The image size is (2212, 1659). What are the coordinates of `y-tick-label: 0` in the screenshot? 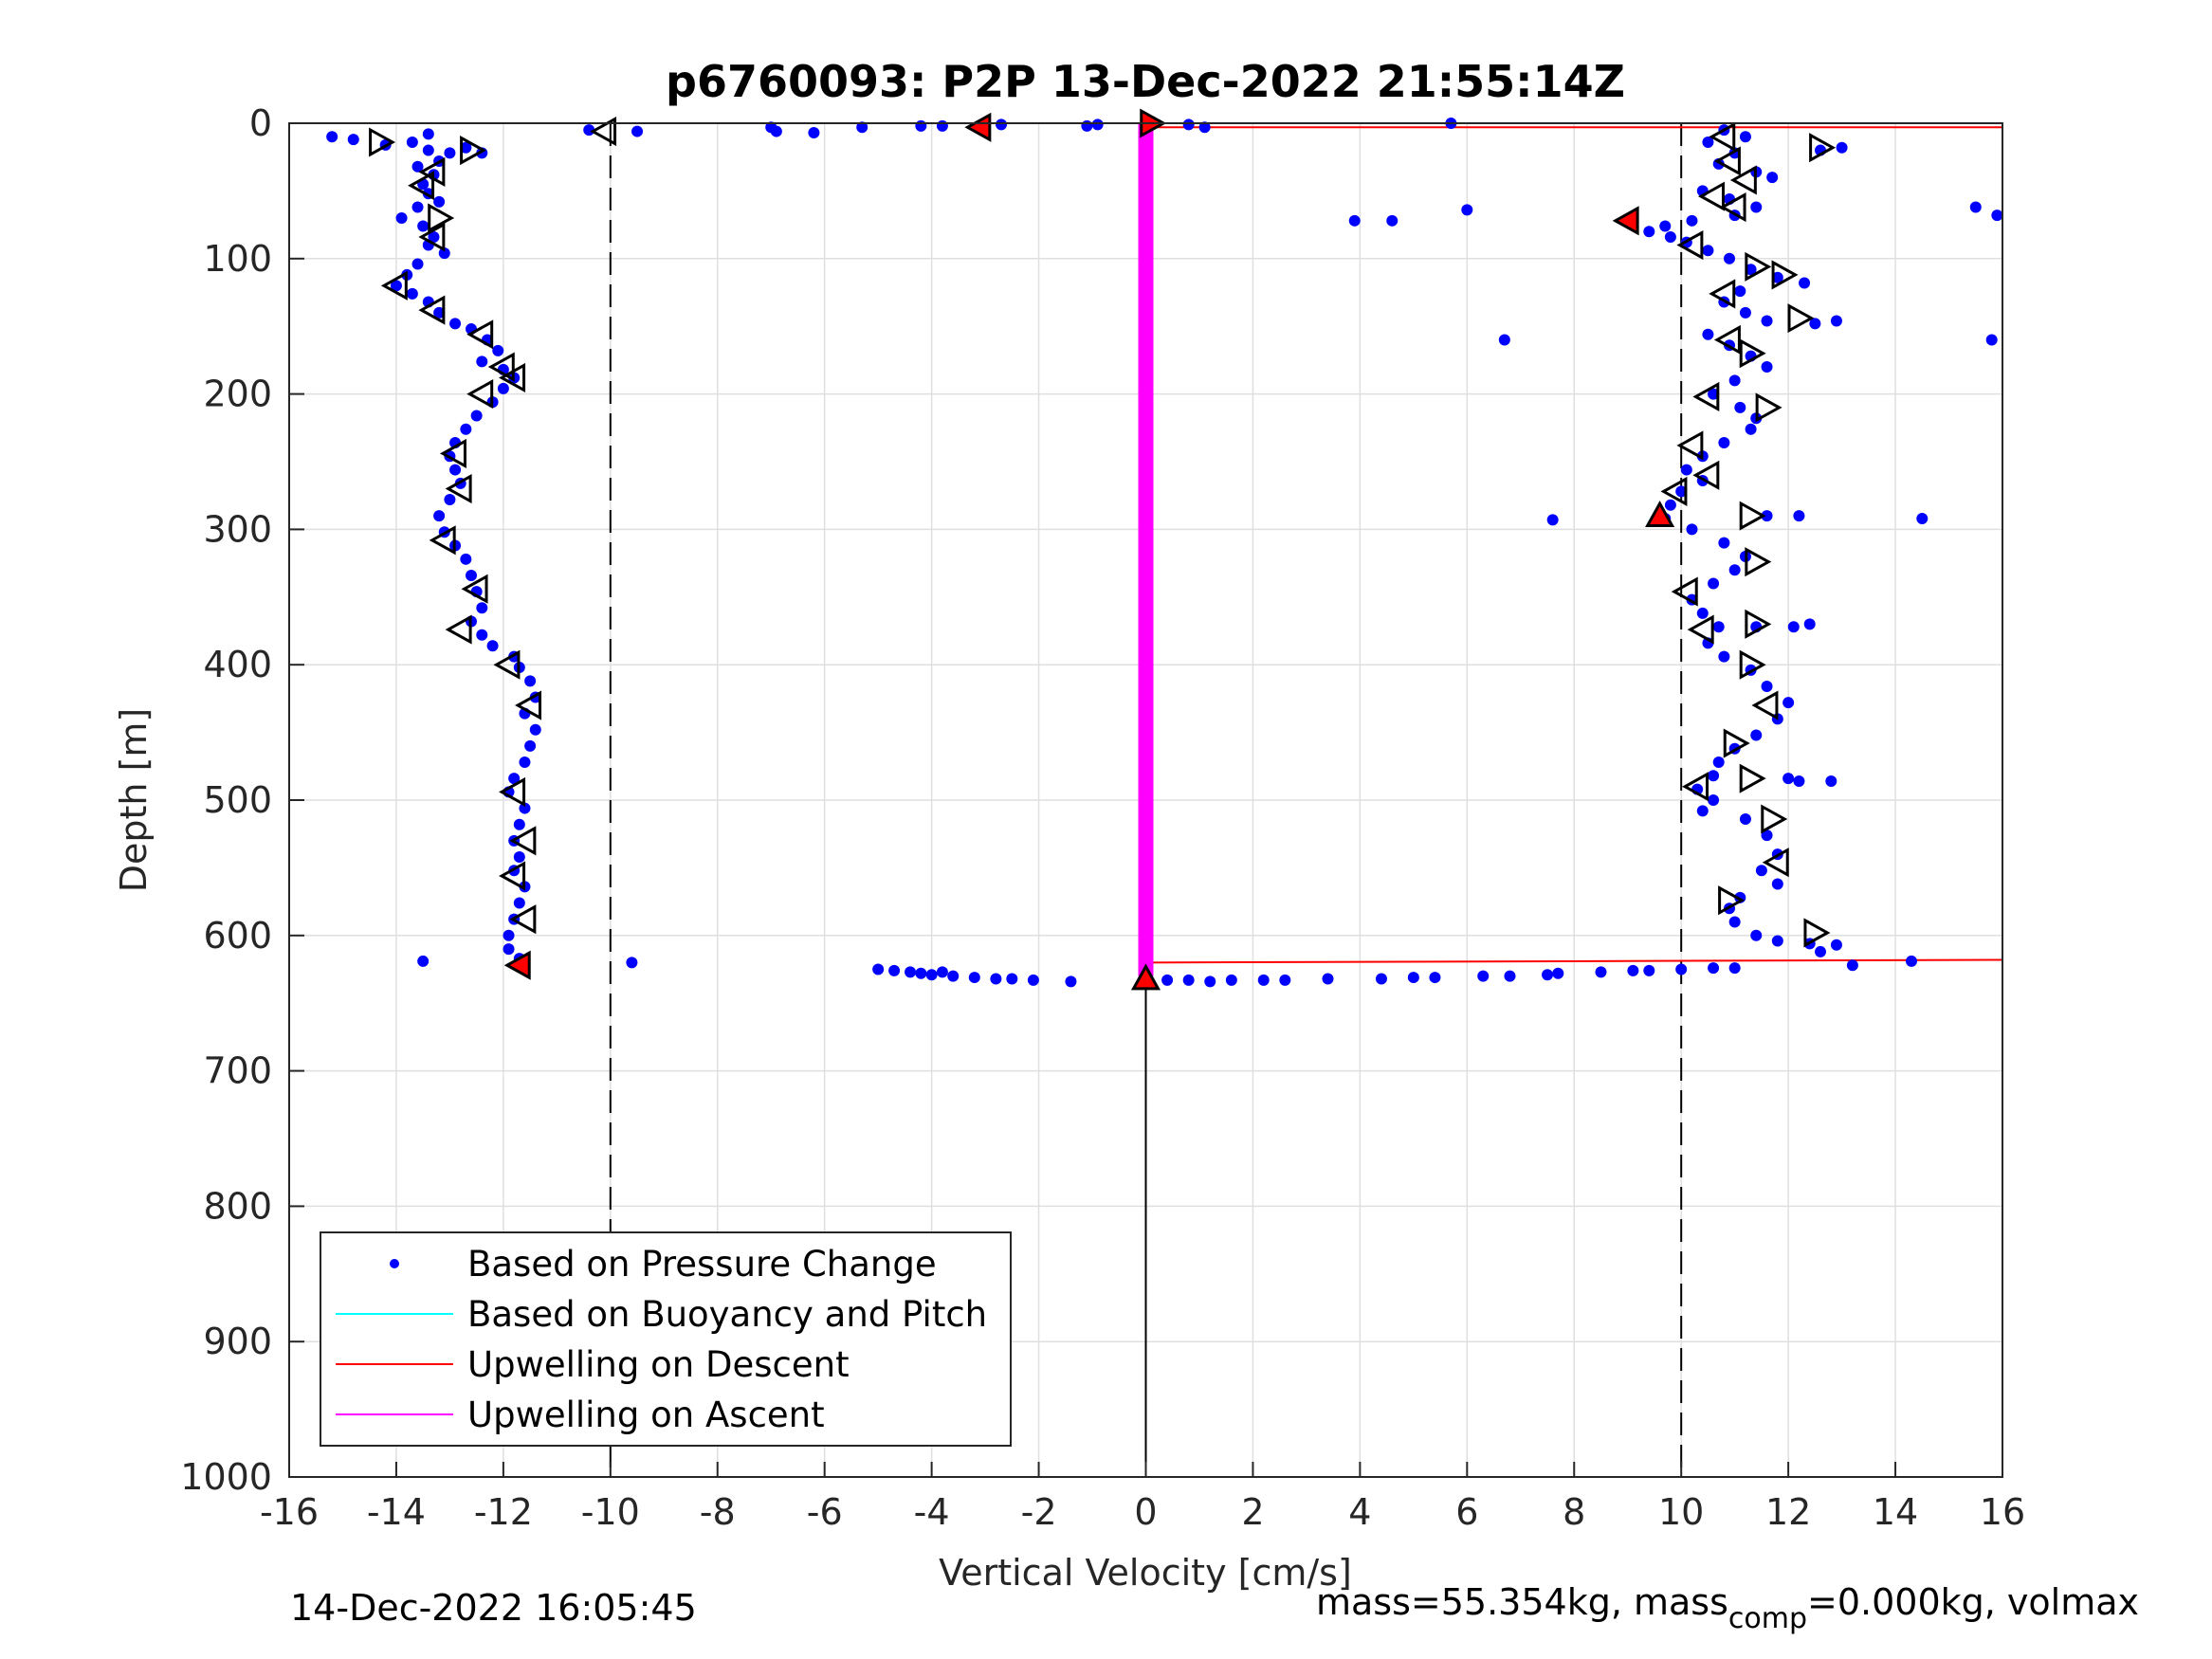 It's located at (260, 123).